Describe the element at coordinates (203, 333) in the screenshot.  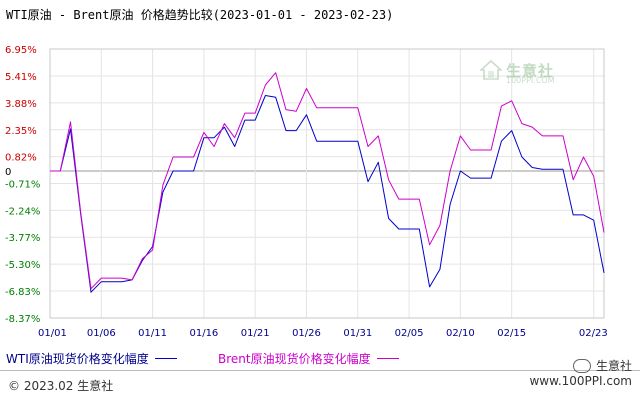
I see `x-tick-label: 01/16` at that location.